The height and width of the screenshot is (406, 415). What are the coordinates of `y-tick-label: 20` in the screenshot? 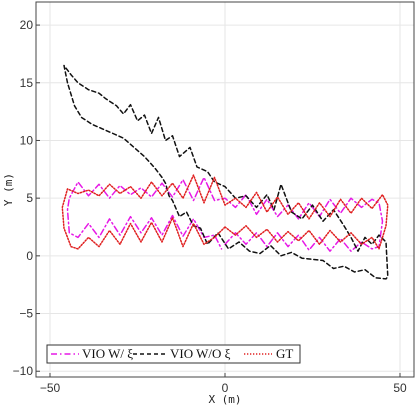 It's located at (27, 25).